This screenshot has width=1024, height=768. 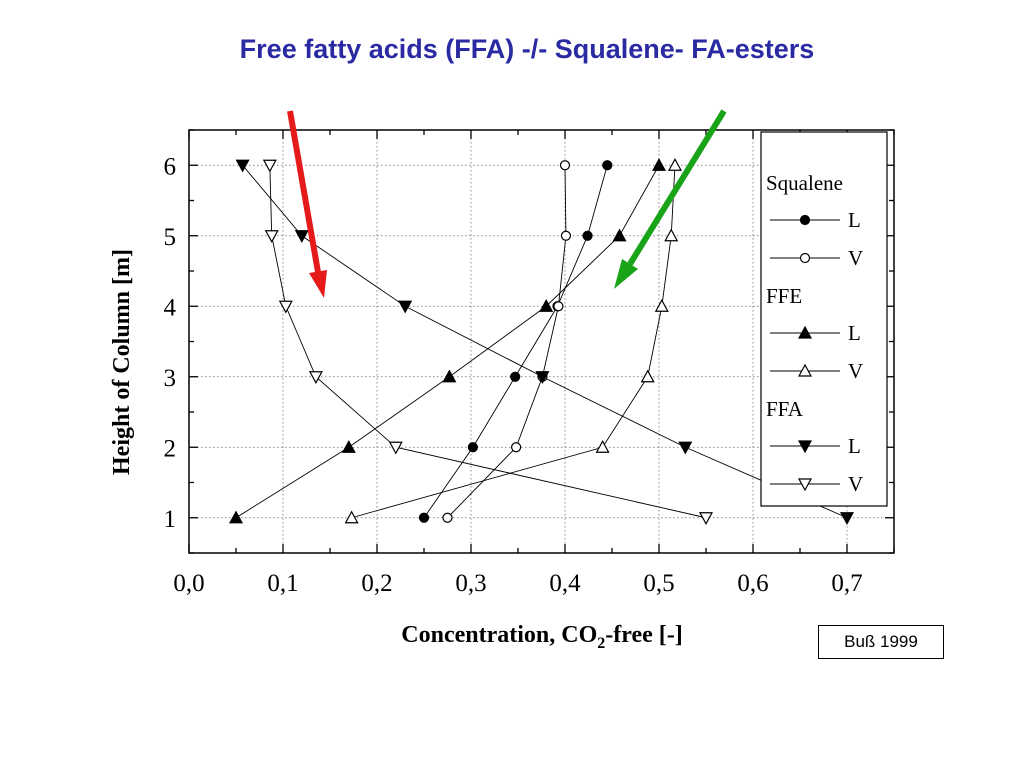 What do you see at coordinates (499, 635) in the screenshot?
I see `x-axis-label-main: Concentration, CO` at bounding box center [499, 635].